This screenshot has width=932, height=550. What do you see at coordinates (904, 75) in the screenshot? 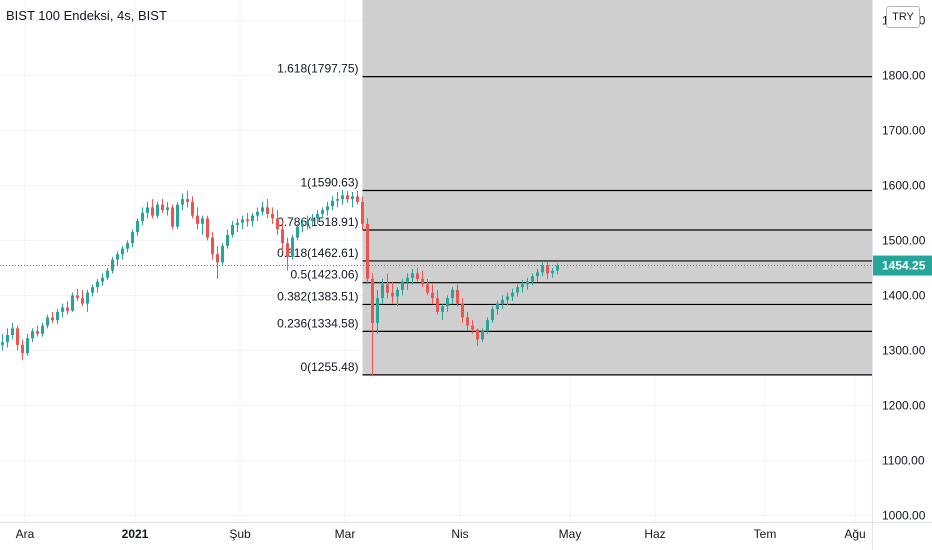
I see `price-tick-label: 1800.00` at bounding box center [904, 75].